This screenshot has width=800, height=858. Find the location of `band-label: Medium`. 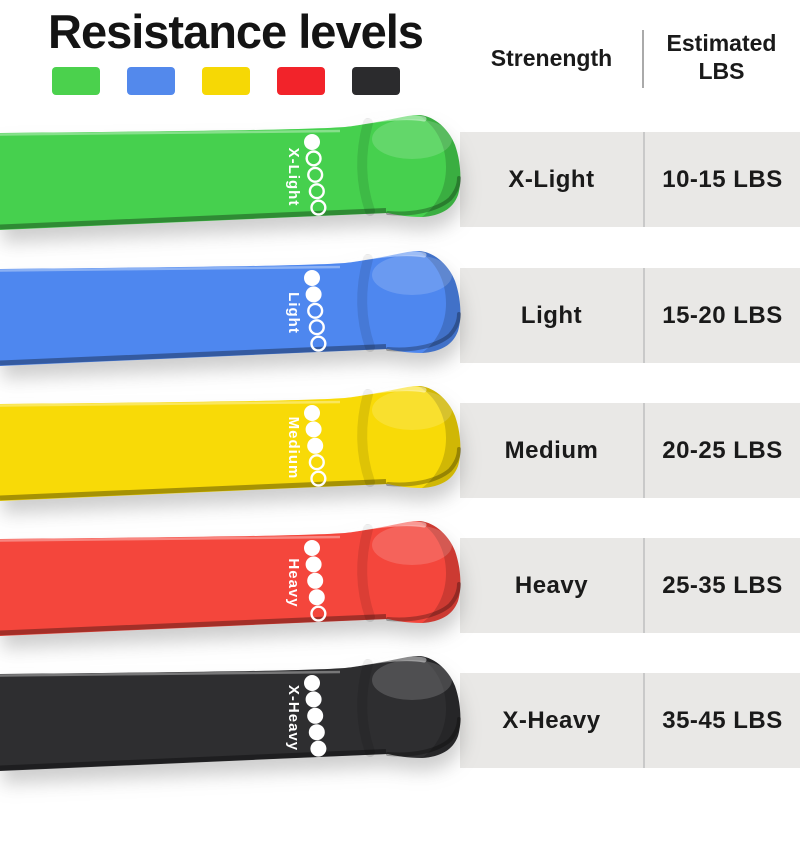

band-label: Medium is located at coordinates (293, 448).